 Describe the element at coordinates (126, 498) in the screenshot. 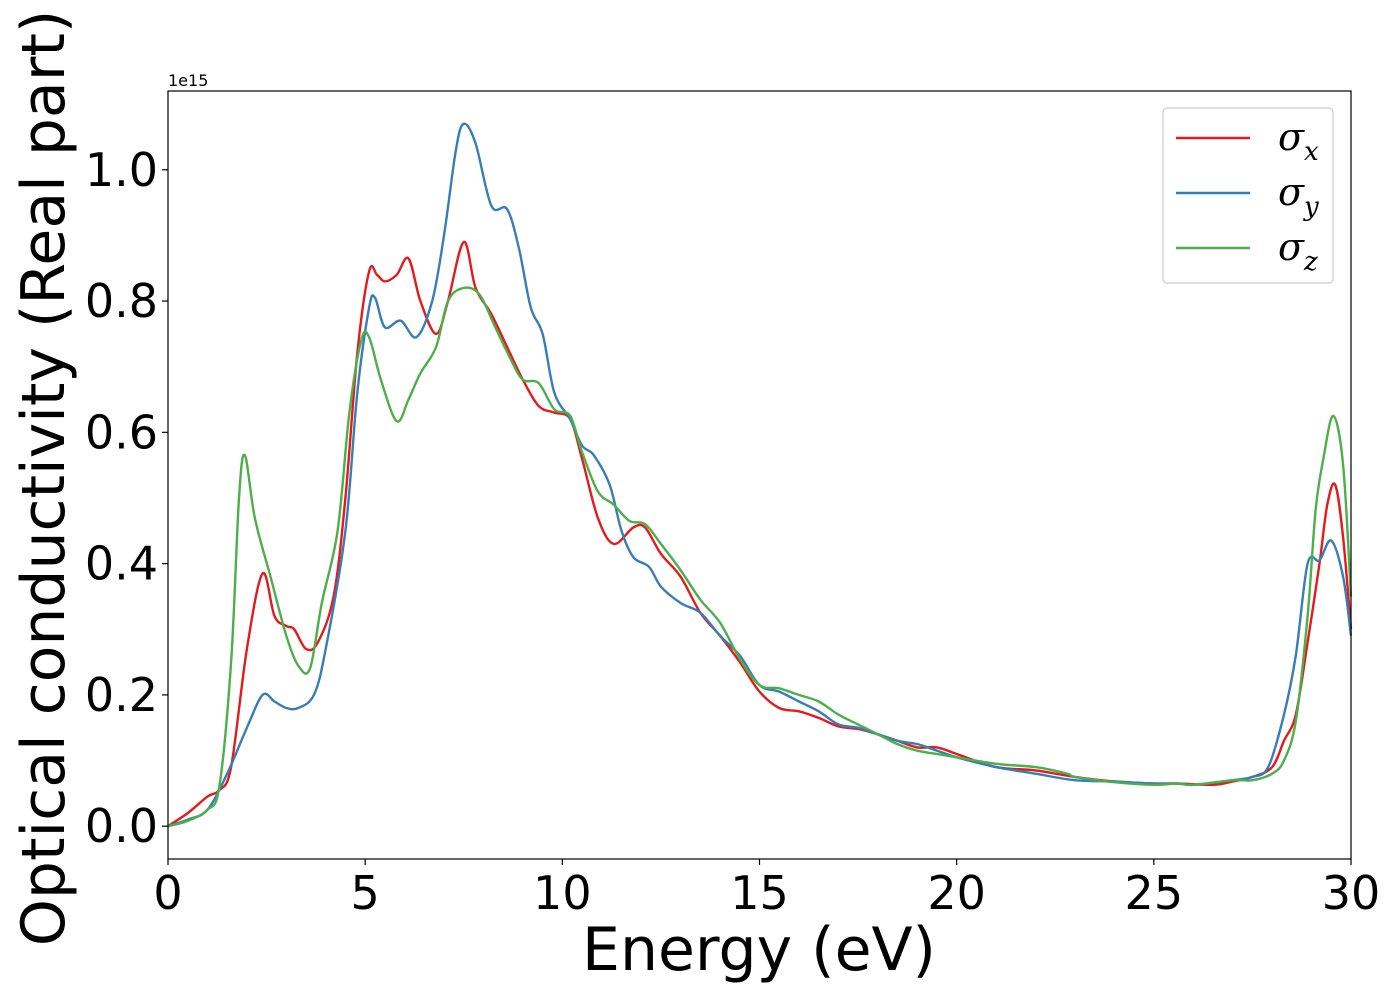

I see `y-axis-ticks: 0.0 0.2 0.4 0.6 0.8 1.0` at that location.